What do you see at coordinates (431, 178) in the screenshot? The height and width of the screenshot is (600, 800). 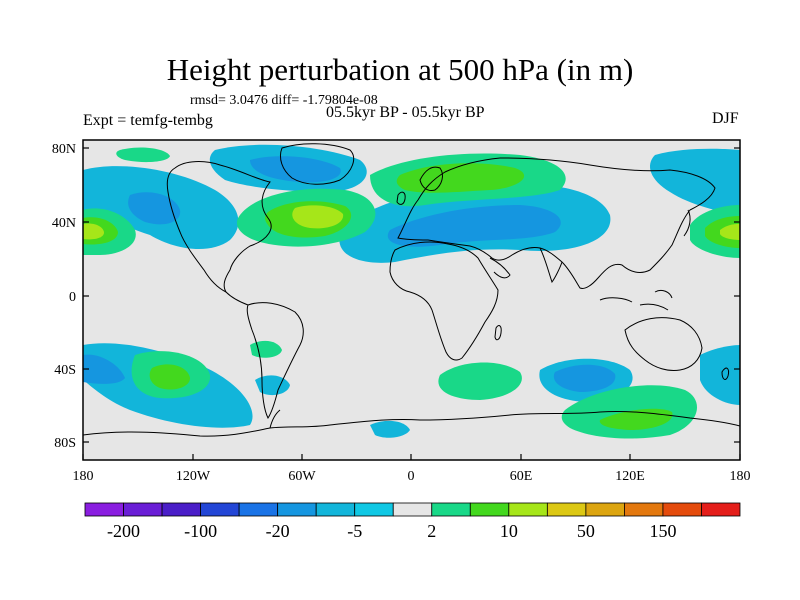 I see `coast-scandinavia` at bounding box center [431, 178].